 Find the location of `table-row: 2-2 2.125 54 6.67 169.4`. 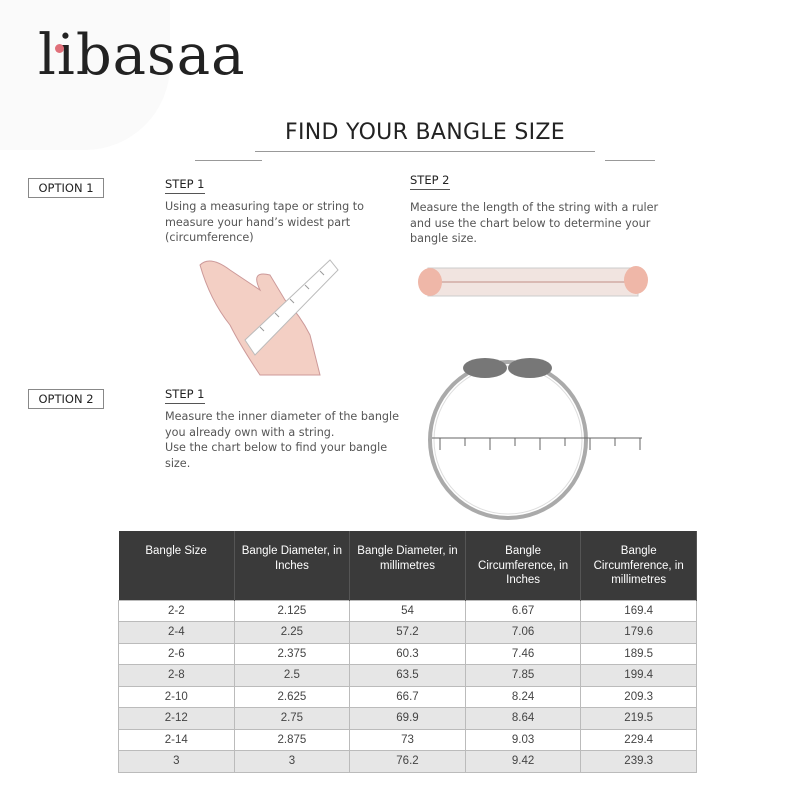

table-row: 2-2 2.125 54 6.67 169.4 is located at coordinates (407, 610).